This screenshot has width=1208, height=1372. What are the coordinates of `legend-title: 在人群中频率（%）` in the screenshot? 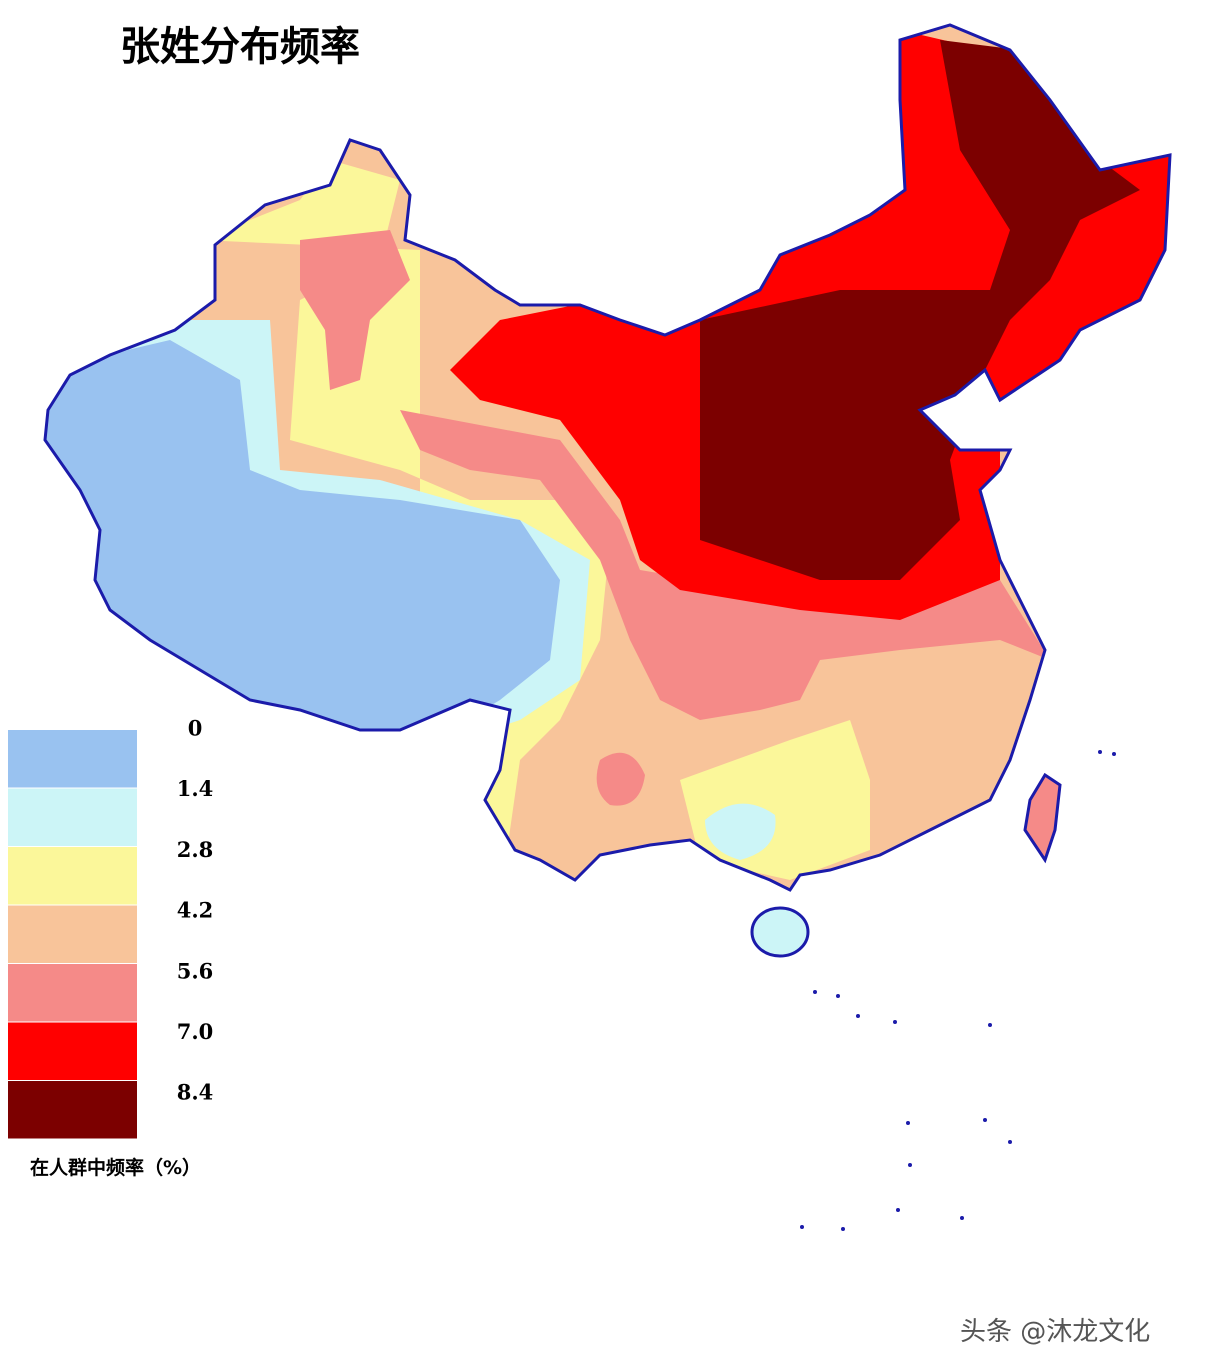 It's located at (115, 1167).